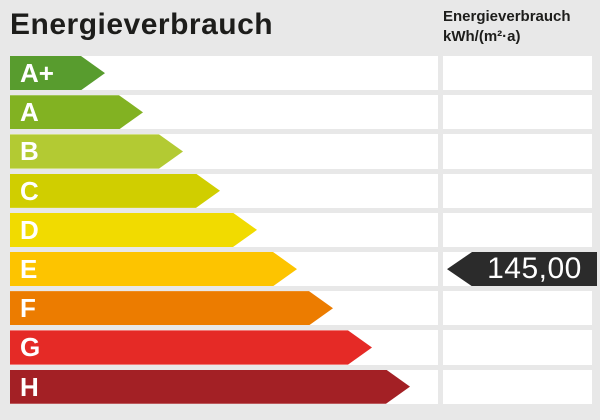 The image size is (600, 420). Describe the element at coordinates (29, 268) in the screenshot. I see `rating-bar-label: E` at that location.